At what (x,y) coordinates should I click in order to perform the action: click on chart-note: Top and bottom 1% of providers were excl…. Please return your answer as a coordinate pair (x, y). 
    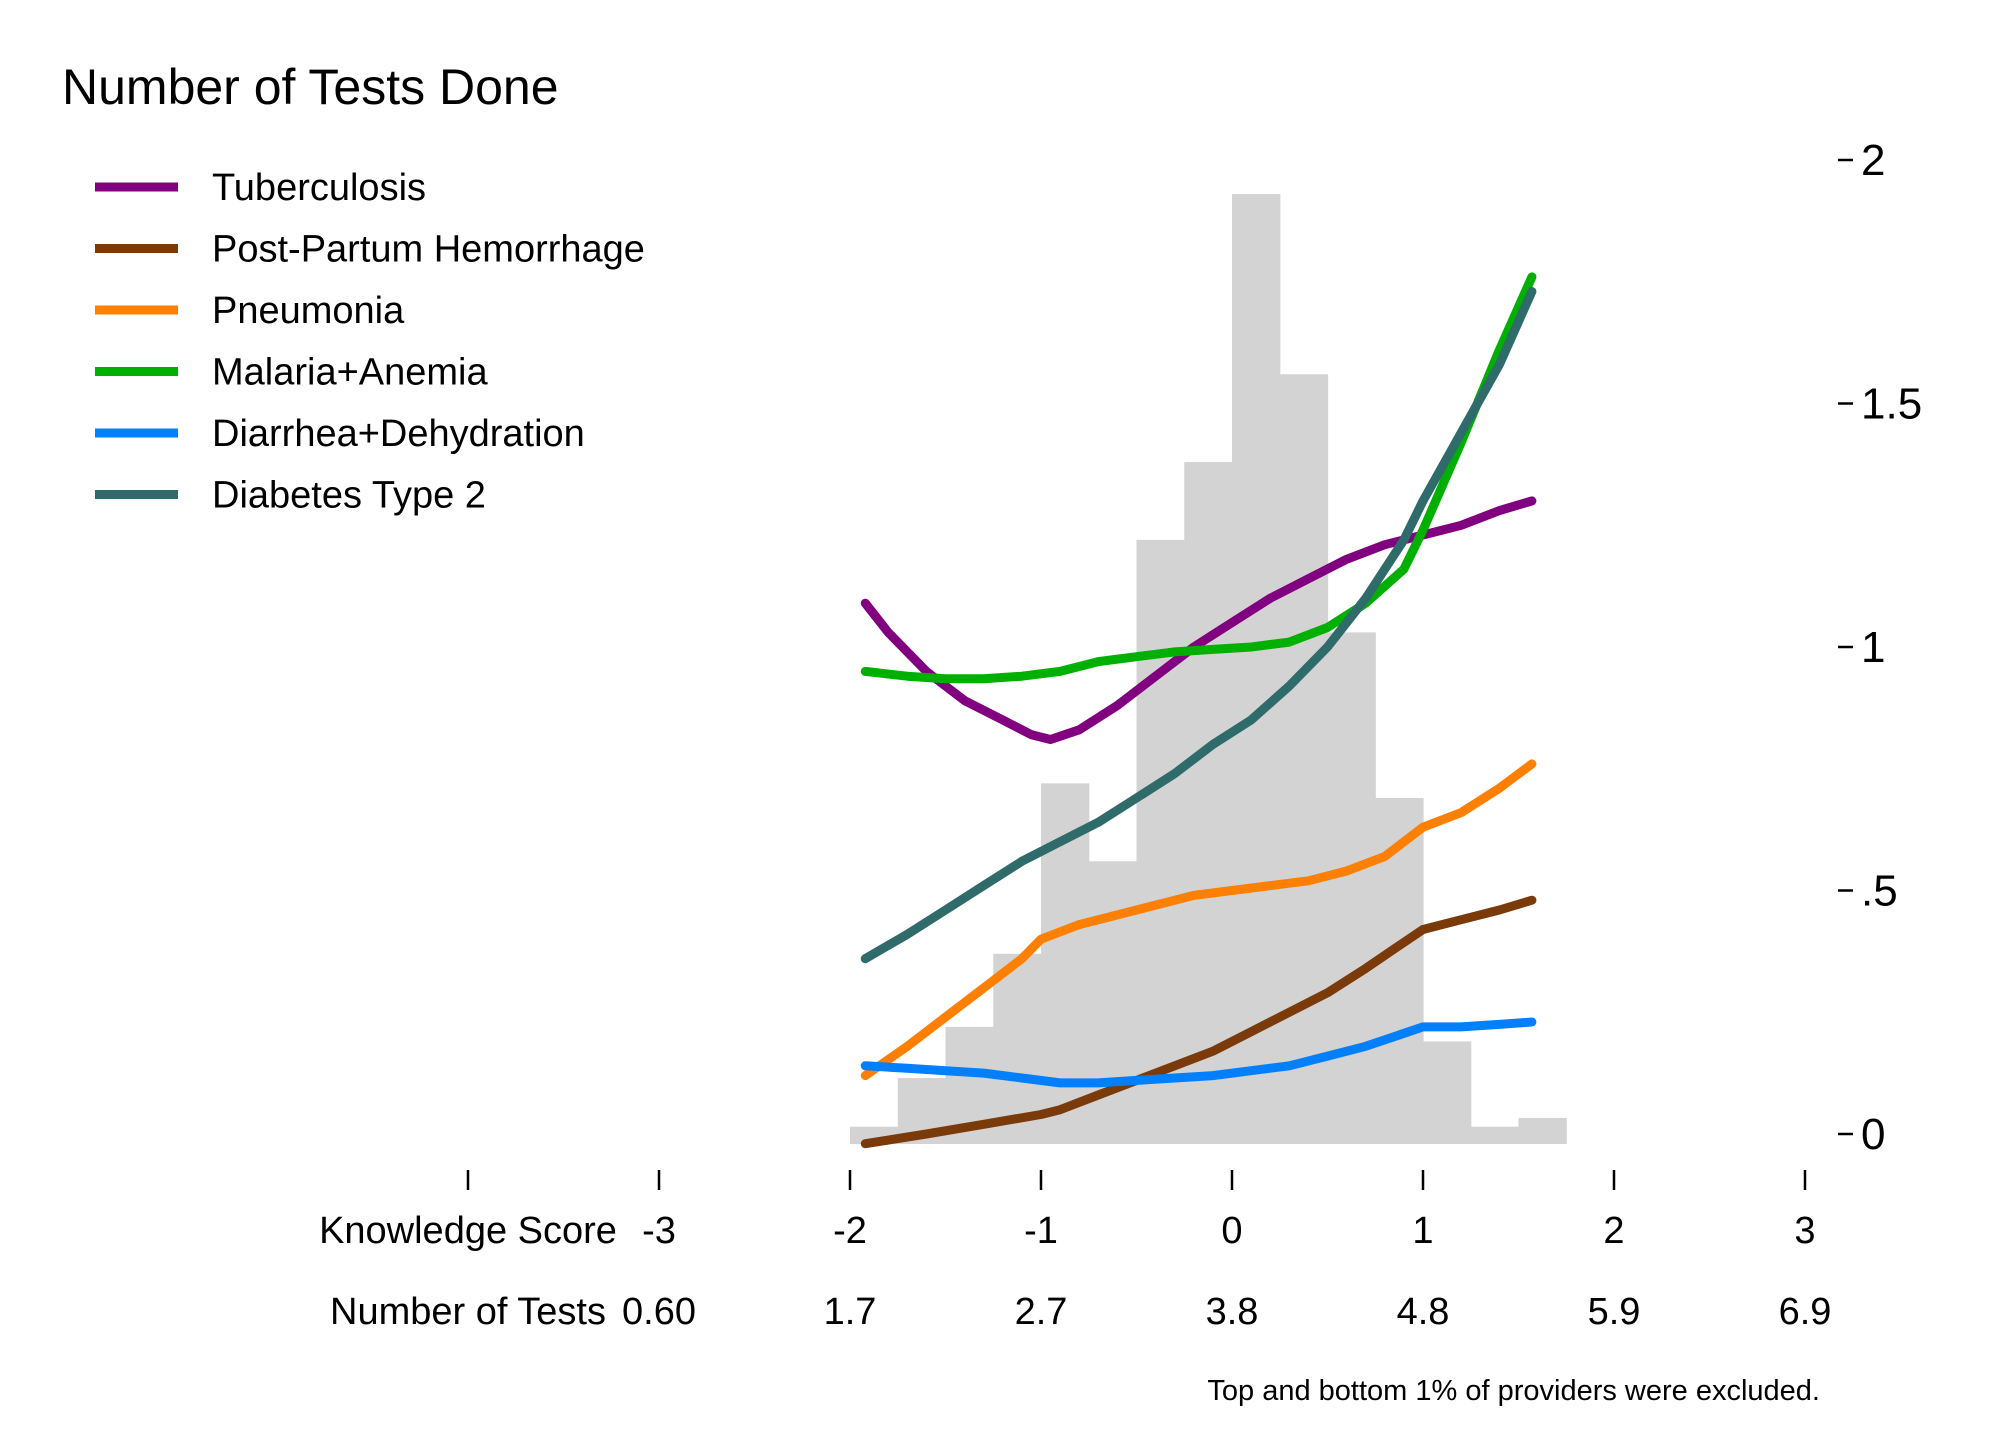
    Looking at the image, I should click on (1513, 1391).